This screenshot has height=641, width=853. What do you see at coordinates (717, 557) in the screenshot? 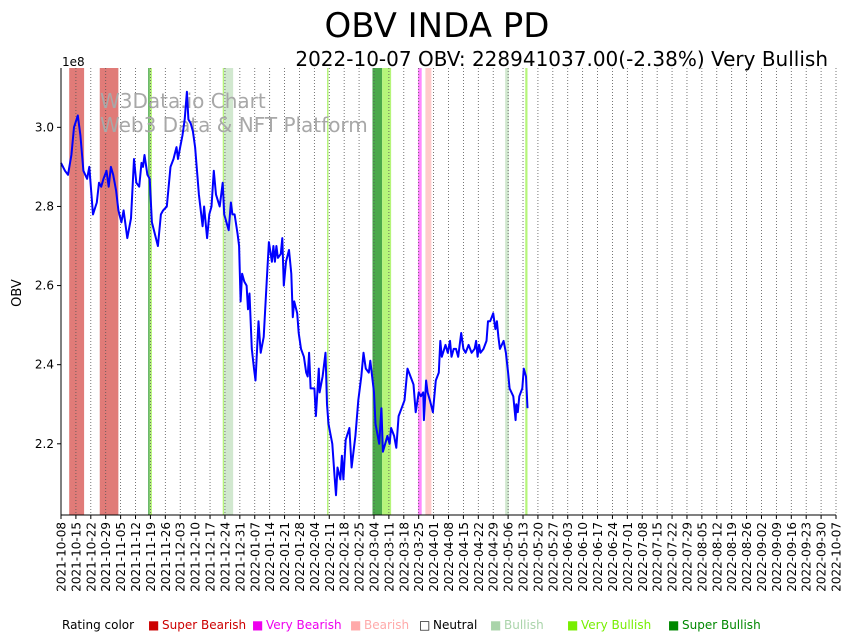
I see `x-tick-label: 2022-08-12` at bounding box center [717, 557].